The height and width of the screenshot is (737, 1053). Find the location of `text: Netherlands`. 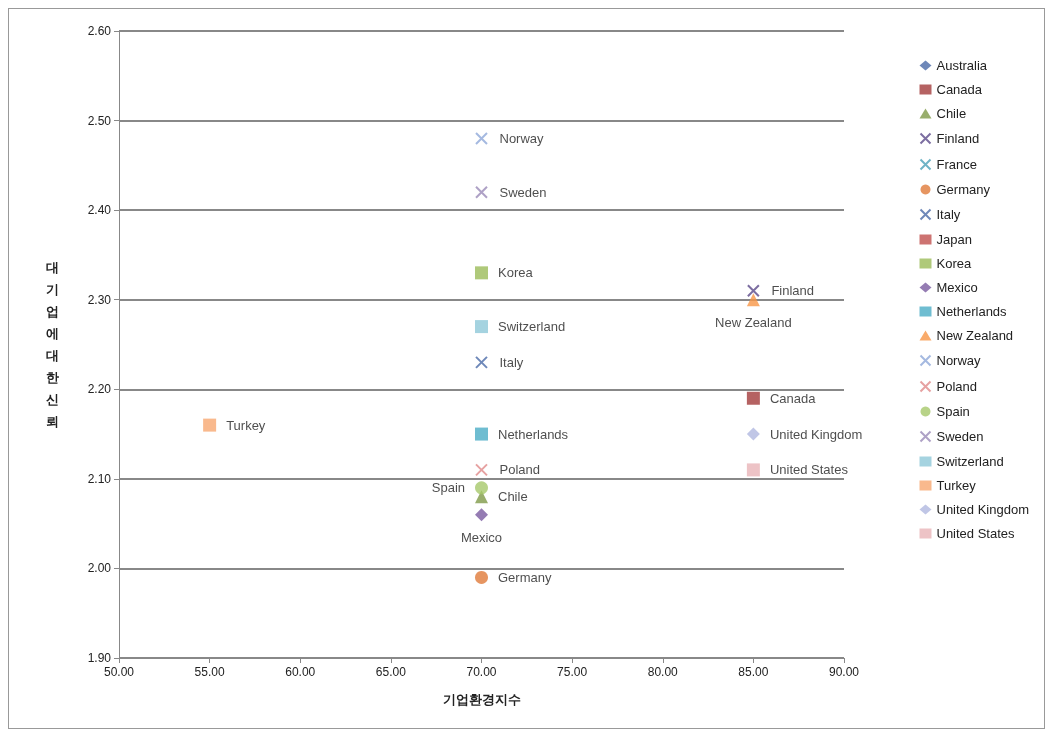

text: Netherlands is located at coordinates (533, 434).